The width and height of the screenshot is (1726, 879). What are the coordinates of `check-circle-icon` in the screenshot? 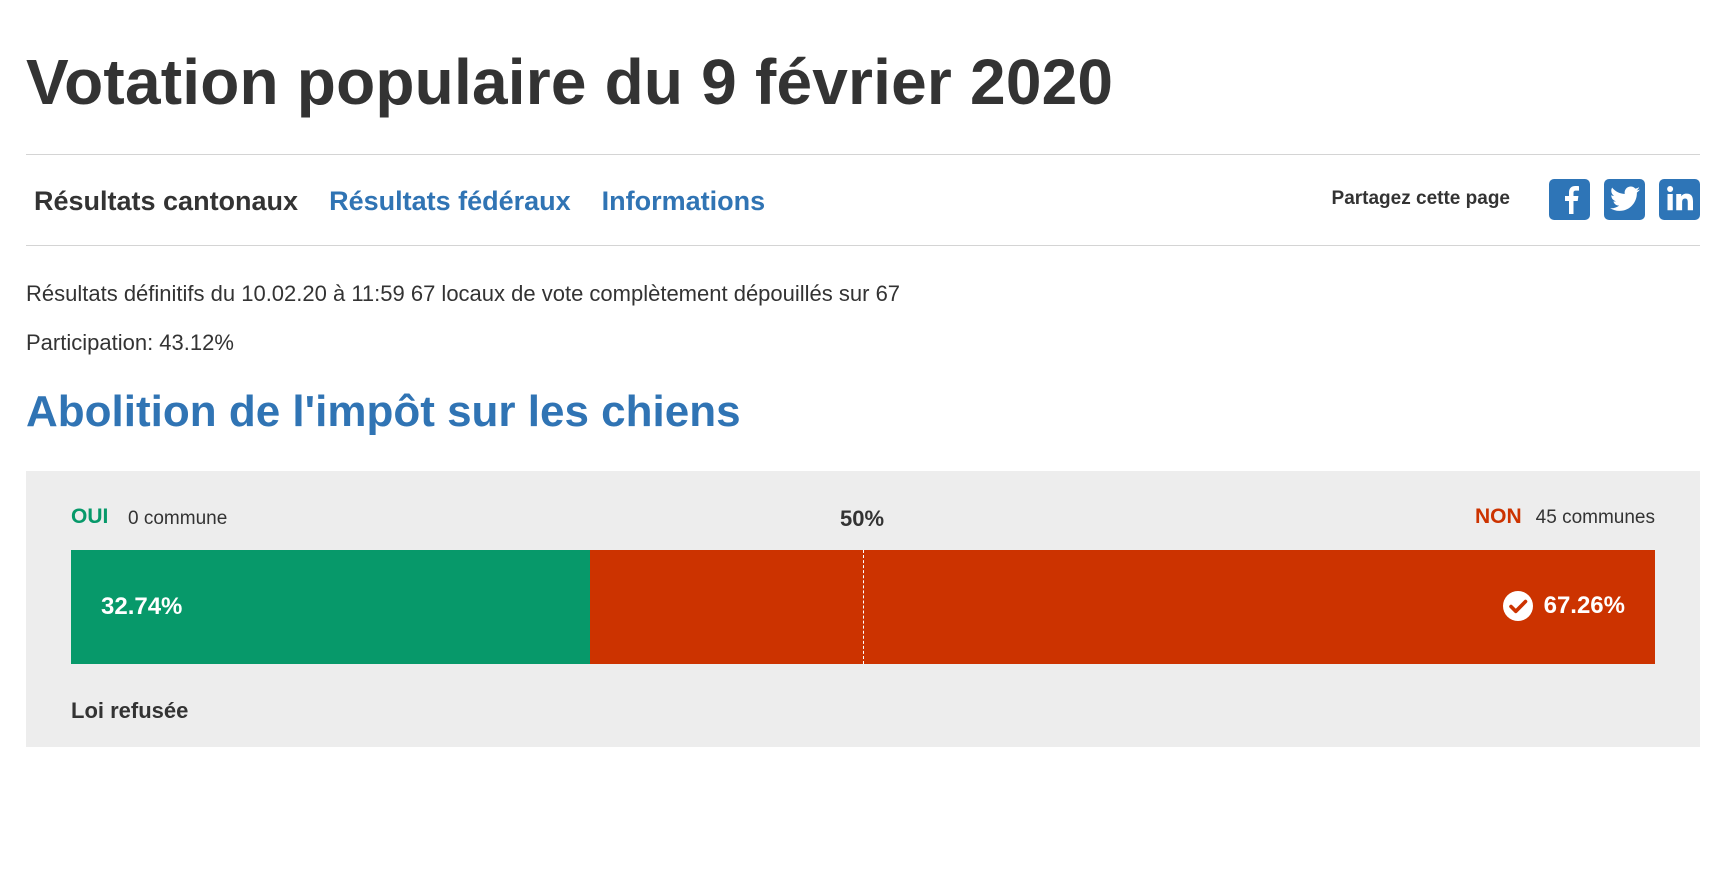 It's located at (1517, 606).